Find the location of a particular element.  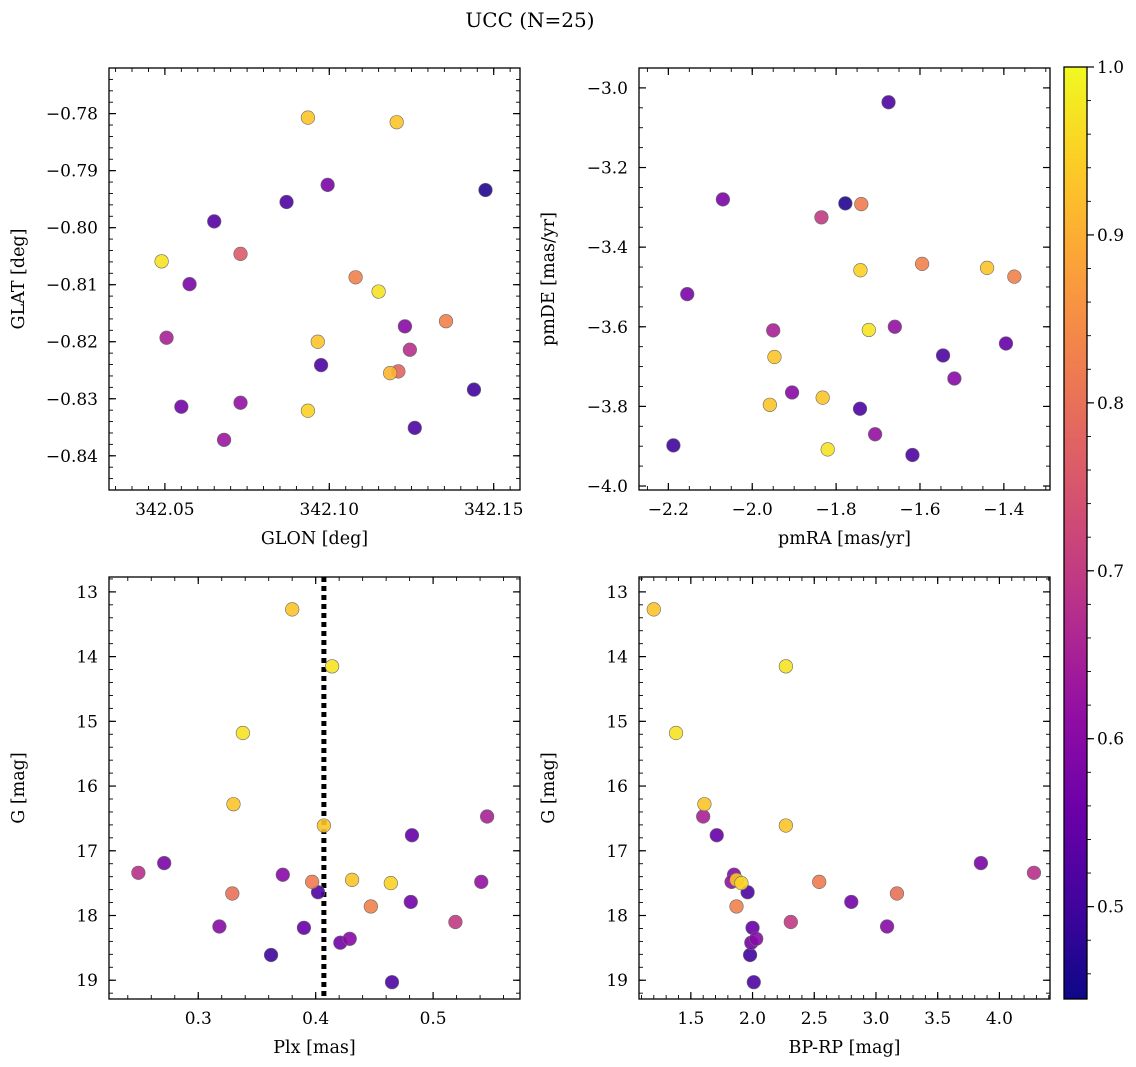

x-tick-label: 342.15 is located at coordinates (493, 510).